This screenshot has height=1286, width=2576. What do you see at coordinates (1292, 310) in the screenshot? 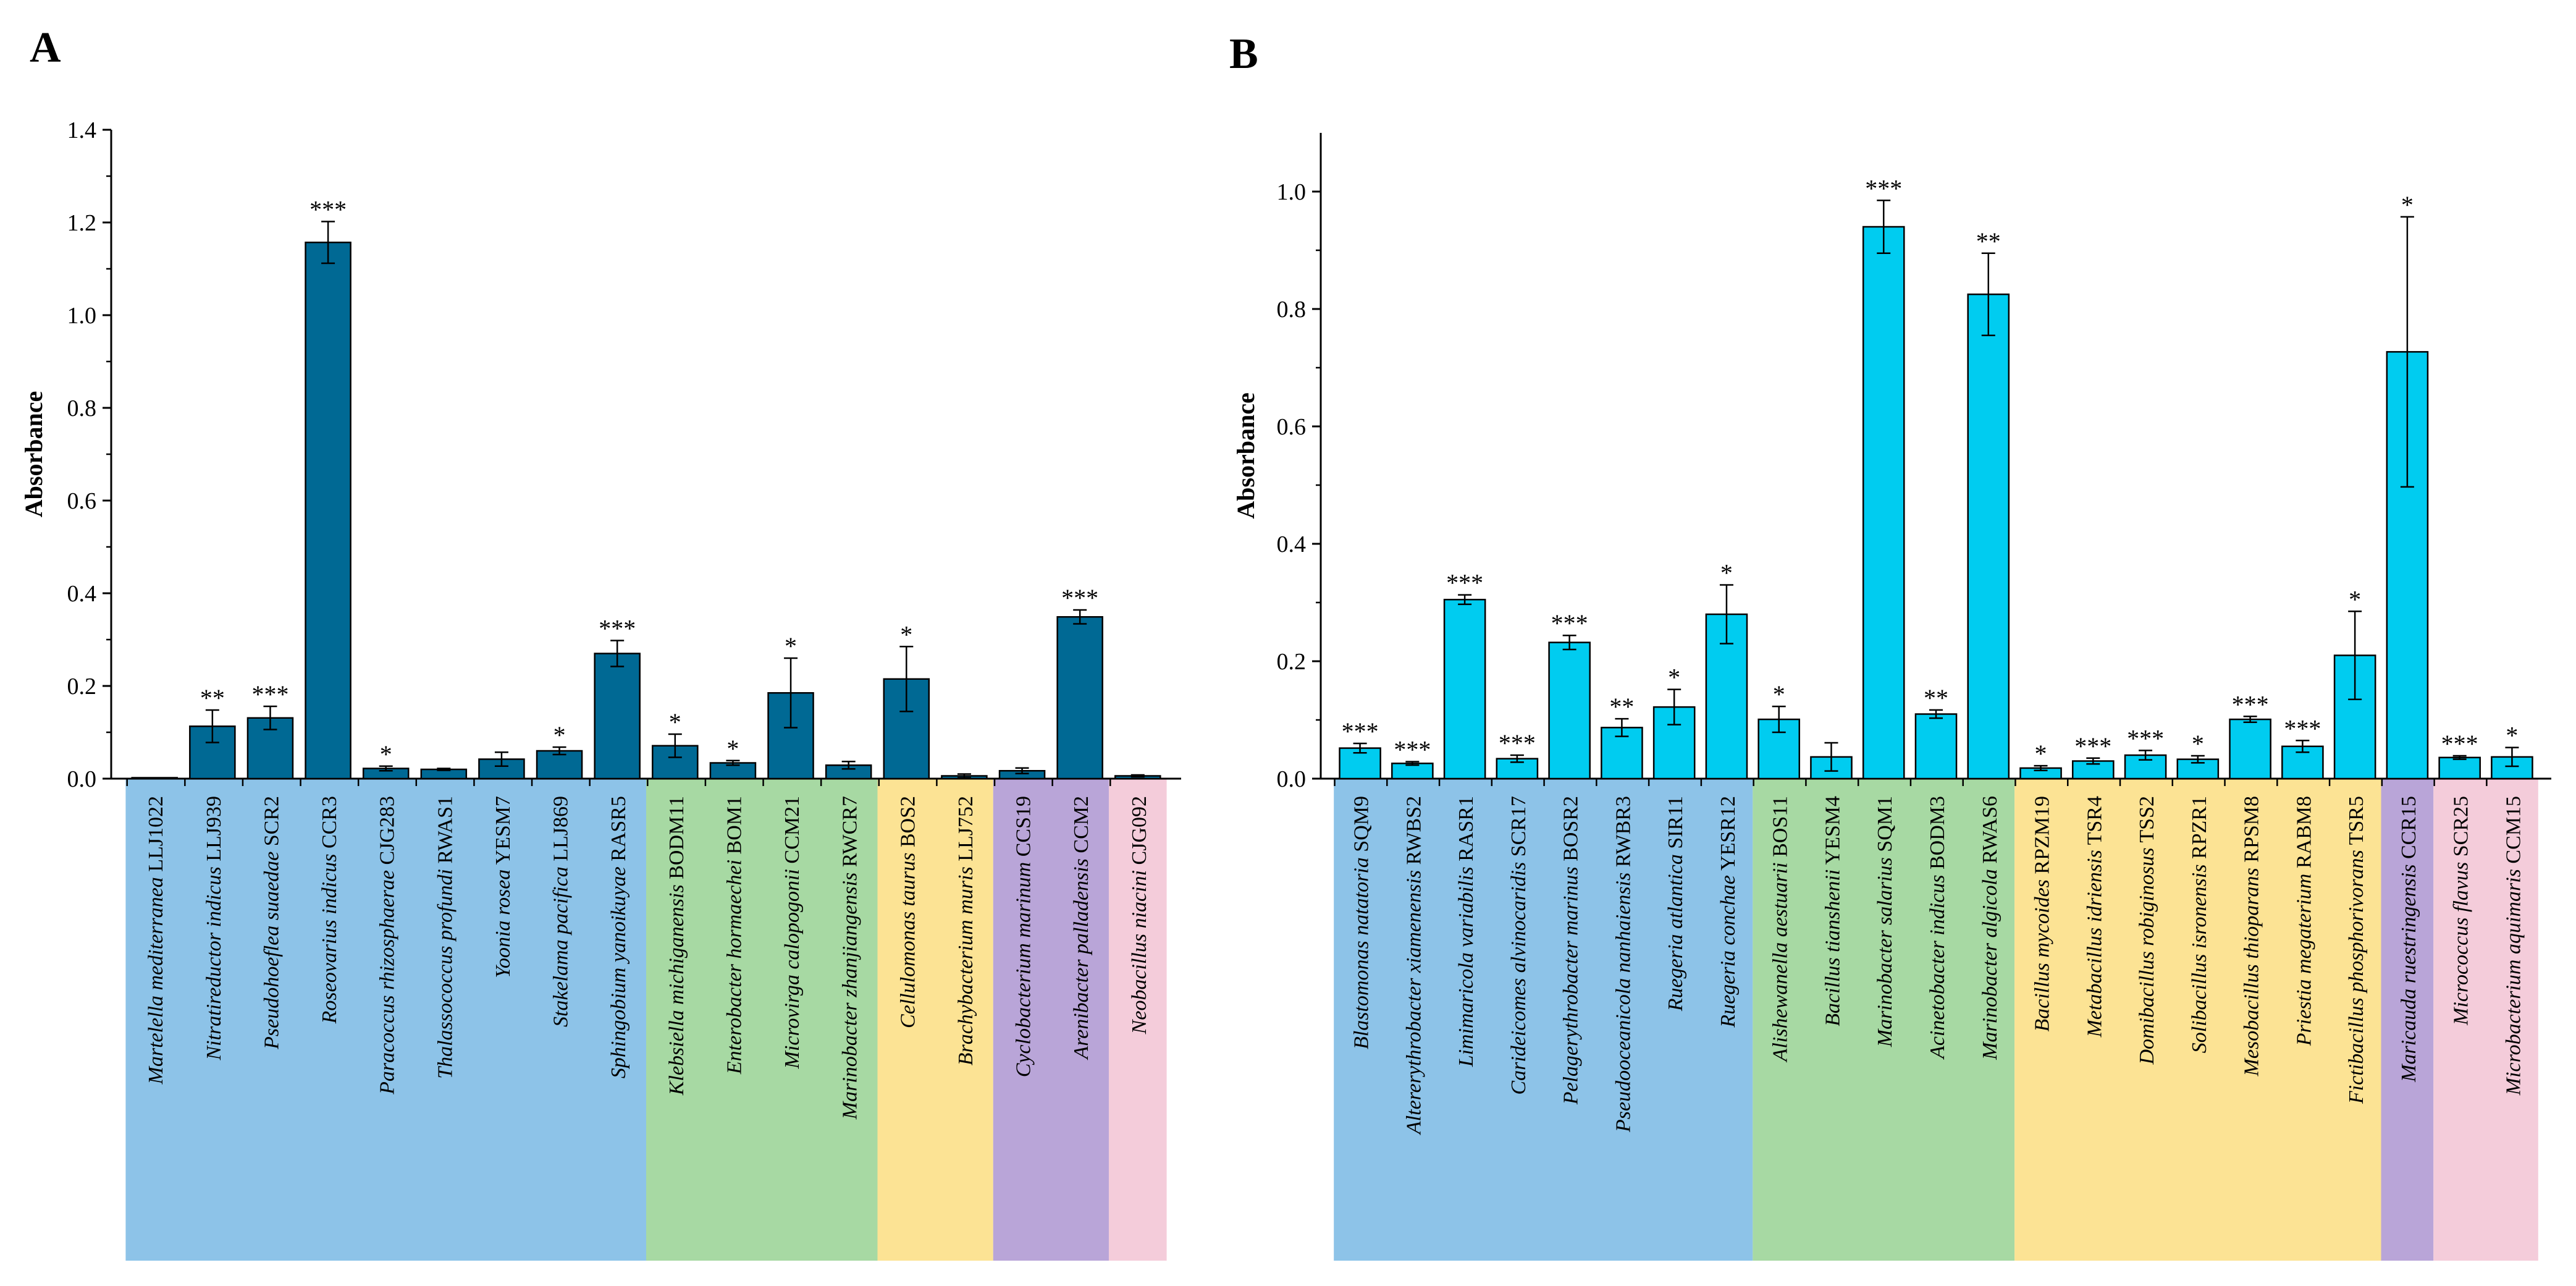
I see `y-tick-label: 0.8` at bounding box center [1292, 310].